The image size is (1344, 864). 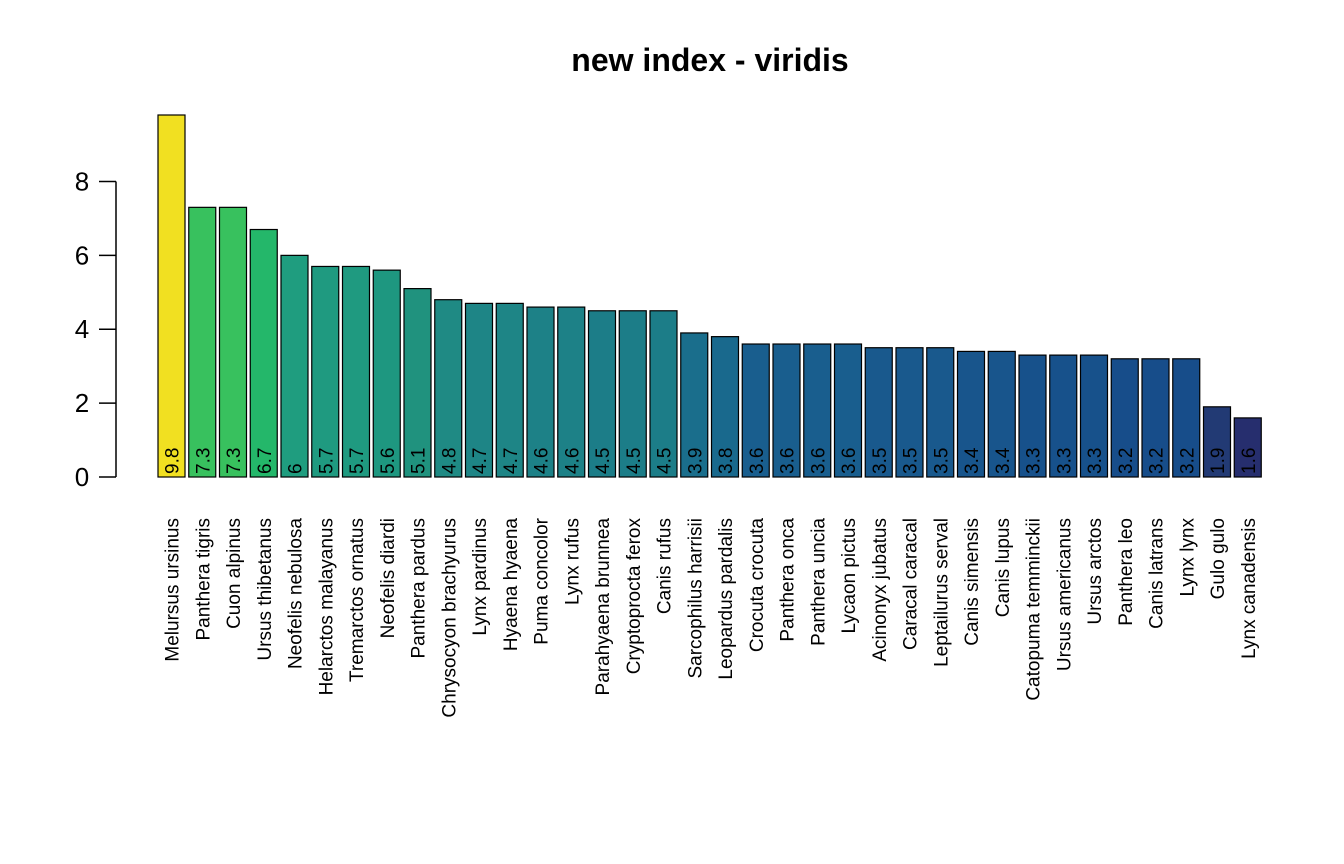 What do you see at coordinates (388, 578) in the screenshot?
I see `x-tick-label: Neofelis diardi` at bounding box center [388, 578].